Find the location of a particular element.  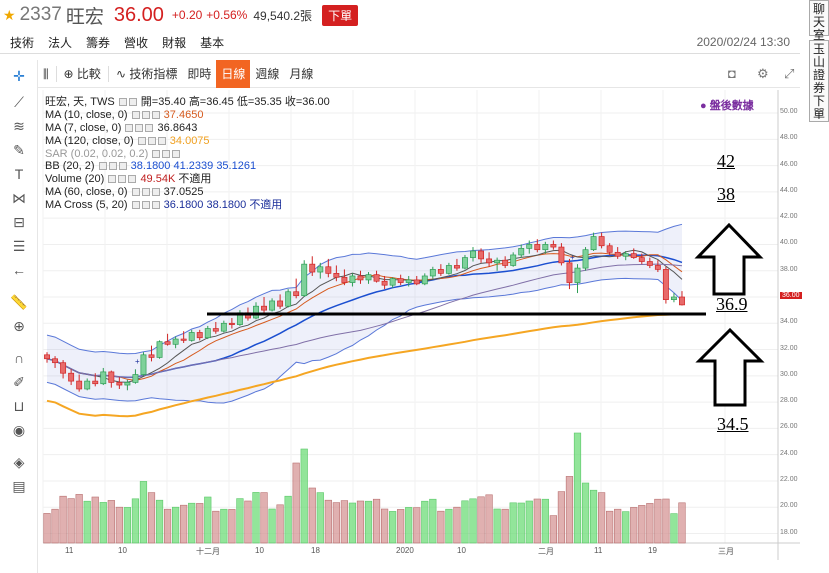

legend-bb-upper: 41.2339 is located at coordinates (193, 166).